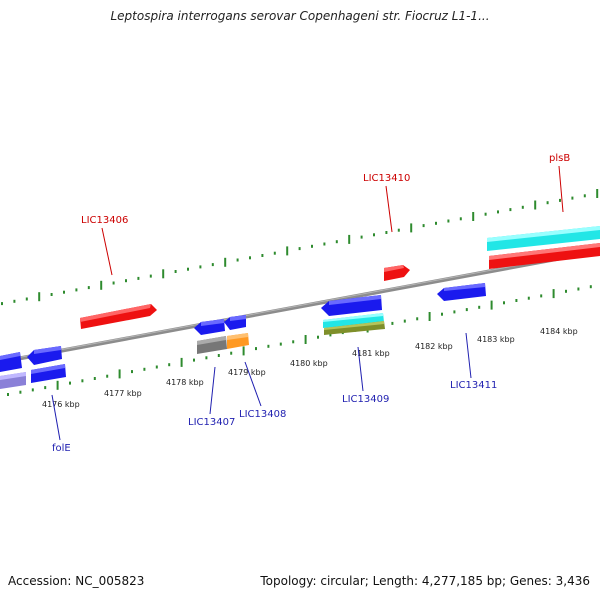 The height and width of the screenshot is (600, 600). Describe the element at coordinates (309, 363) in the screenshot. I see `tick-label-4180: 4180 kbp` at that location.